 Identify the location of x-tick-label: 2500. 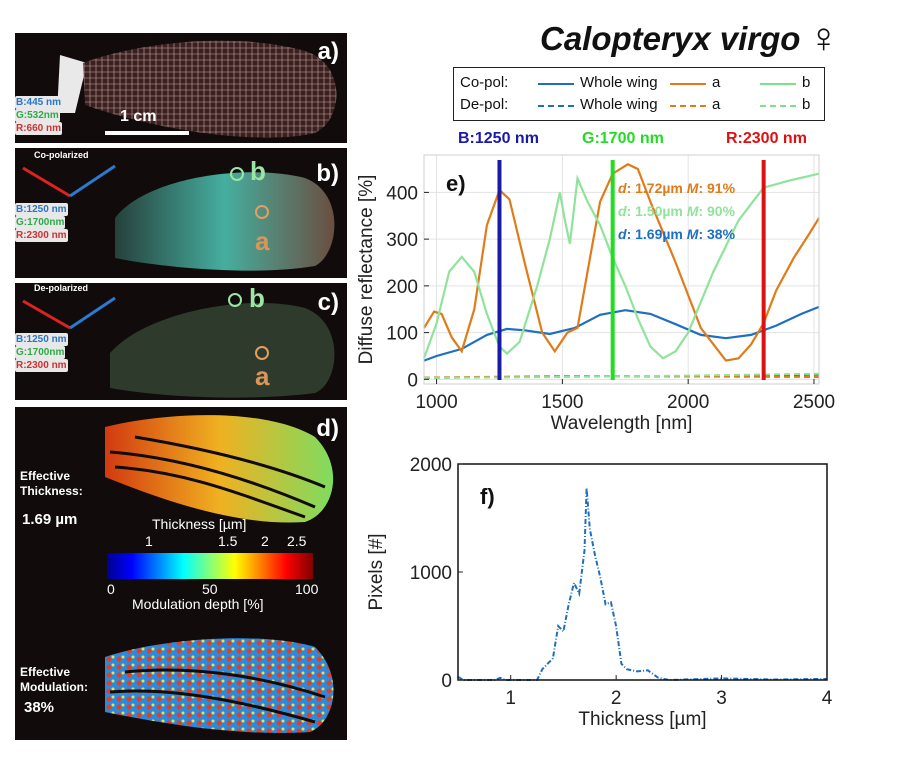
(814, 402).